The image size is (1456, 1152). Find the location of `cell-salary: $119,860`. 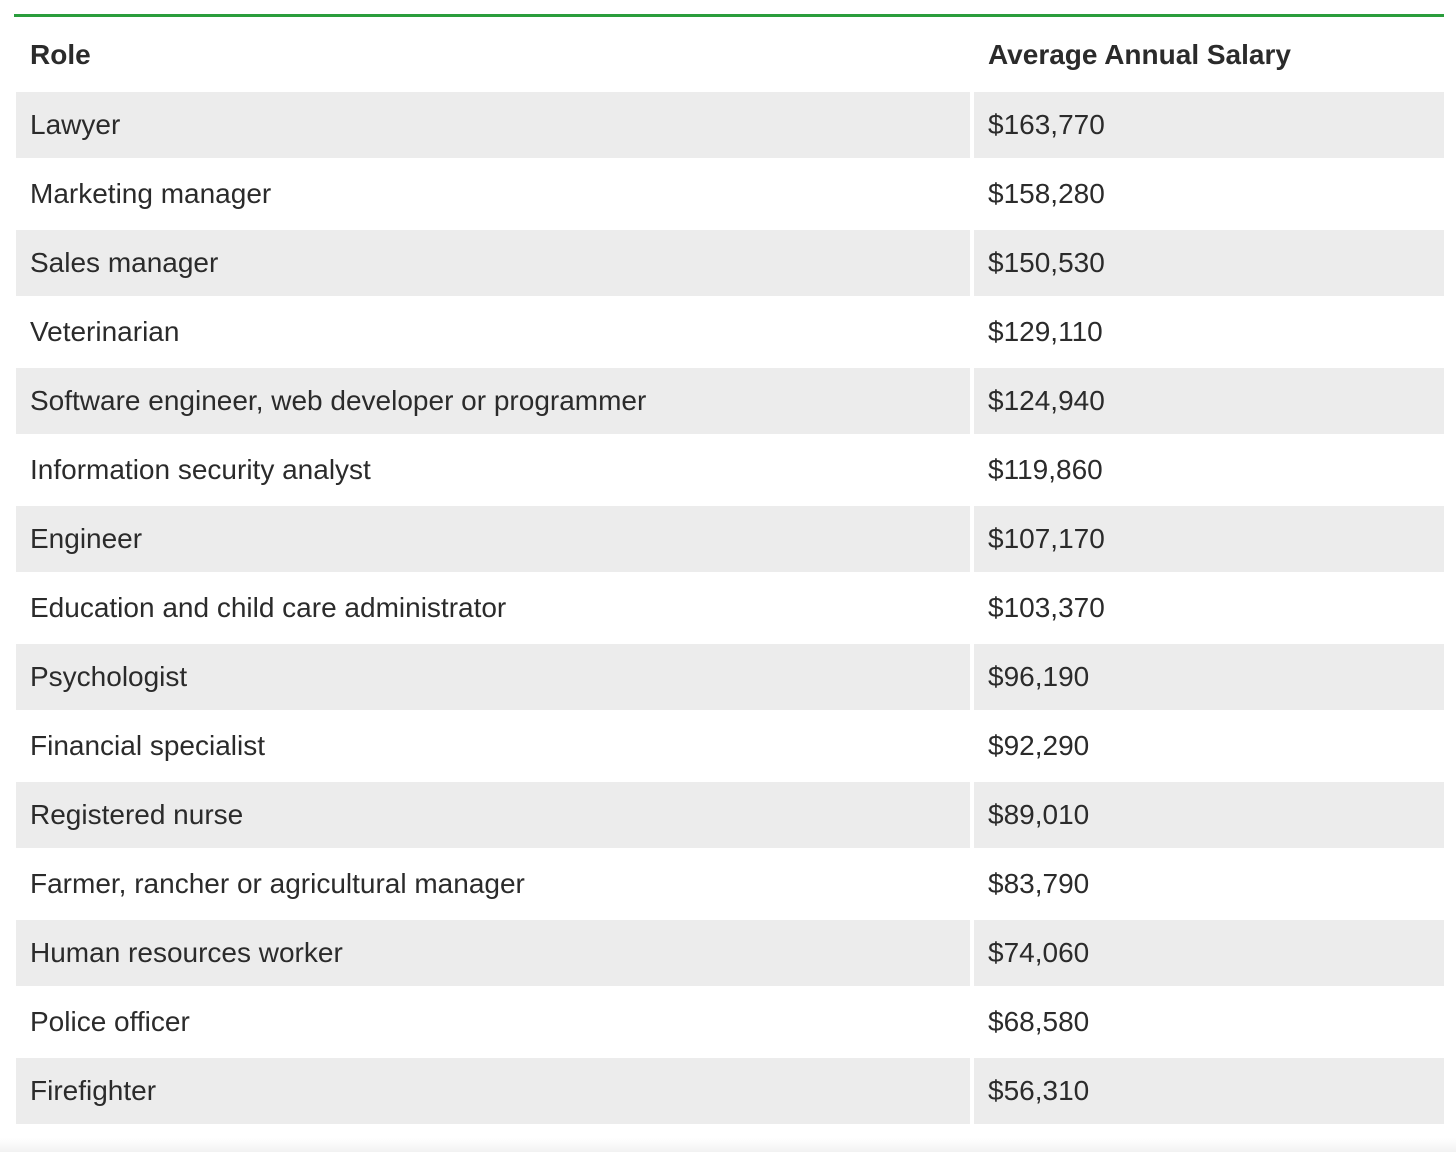

cell-salary: $119,860 is located at coordinates (1209, 470).